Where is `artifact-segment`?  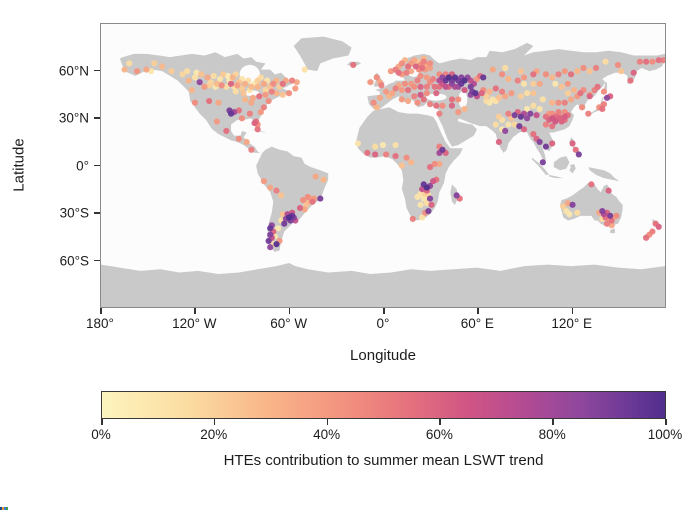
artifact-segment is located at coordinates (1, 508).